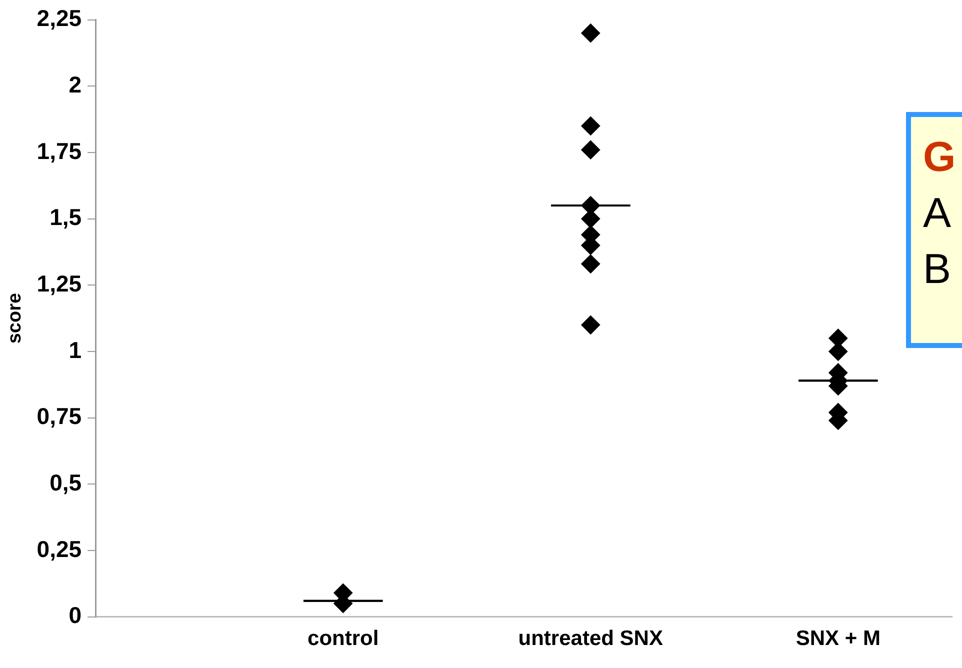 This screenshot has height=668, width=962. Describe the element at coordinates (59, 18) in the screenshot. I see `y-tick-label: 2,25` at that location.